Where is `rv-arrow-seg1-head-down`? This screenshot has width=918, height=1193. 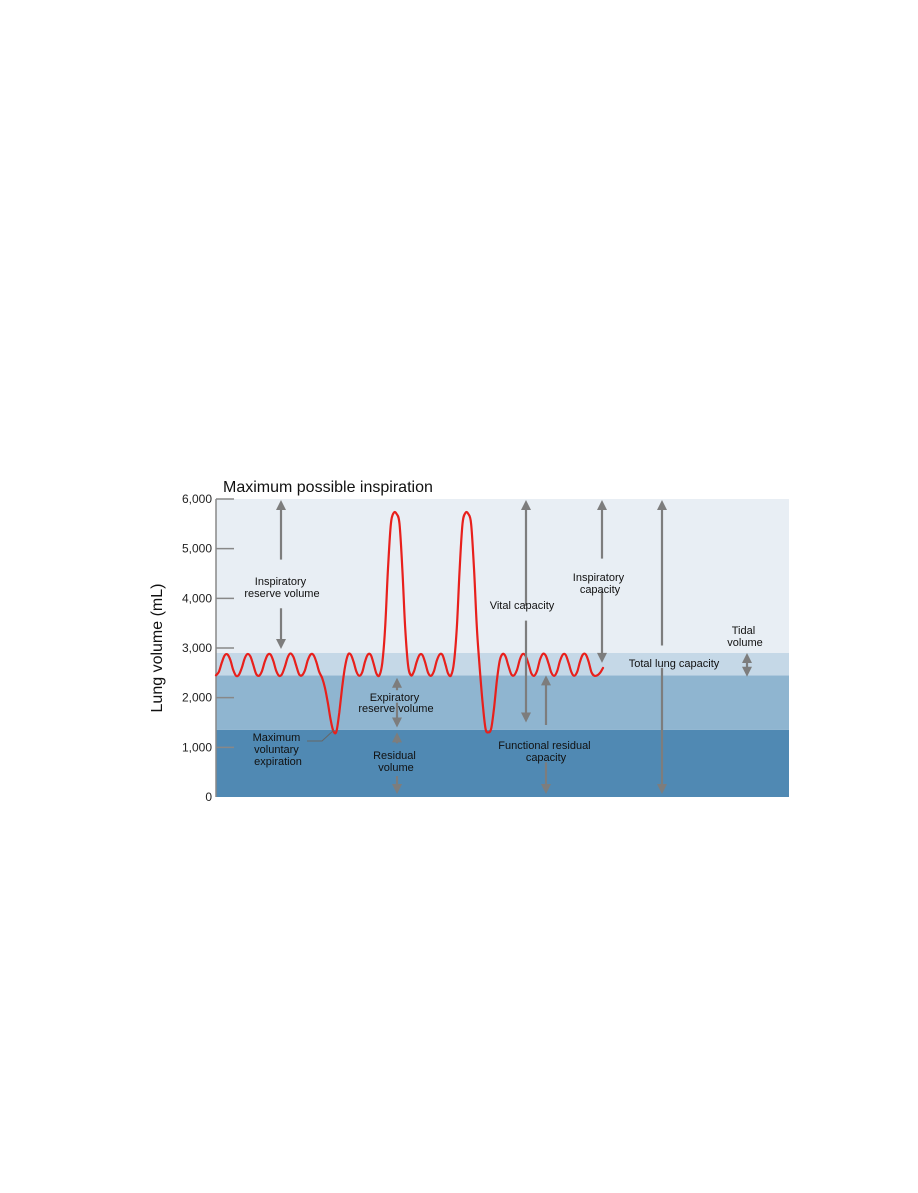
rv-arrow-seg1-head-down is located at coordinates (397, 789).